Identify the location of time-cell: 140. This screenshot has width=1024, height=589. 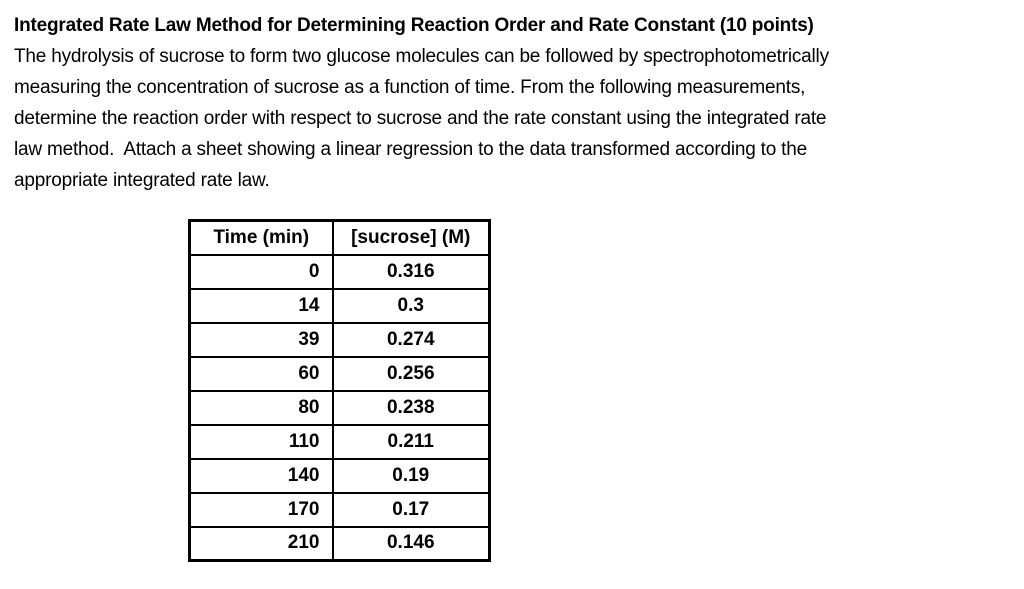
(261, 475).